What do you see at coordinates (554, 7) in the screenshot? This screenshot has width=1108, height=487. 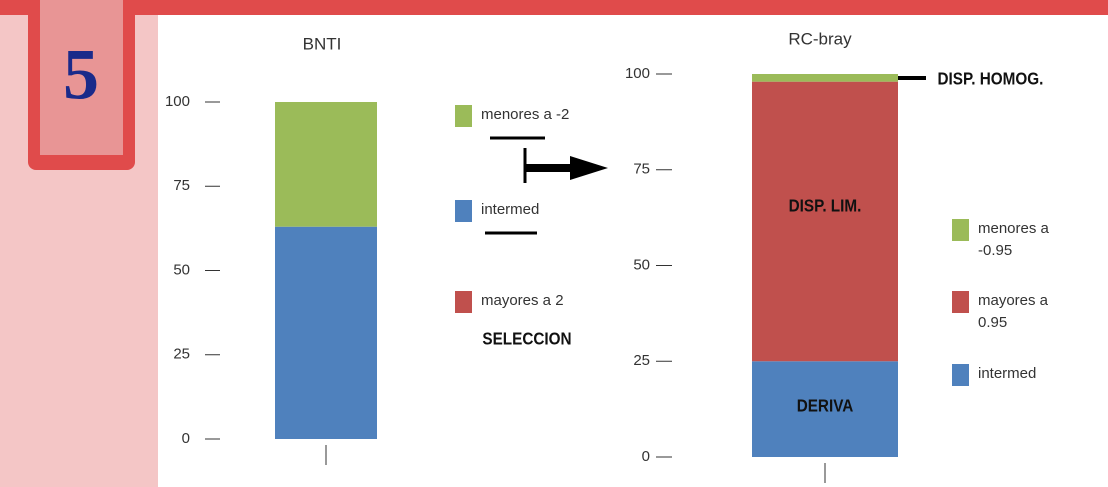 I see `top-band` at bounding box center [554, 7].